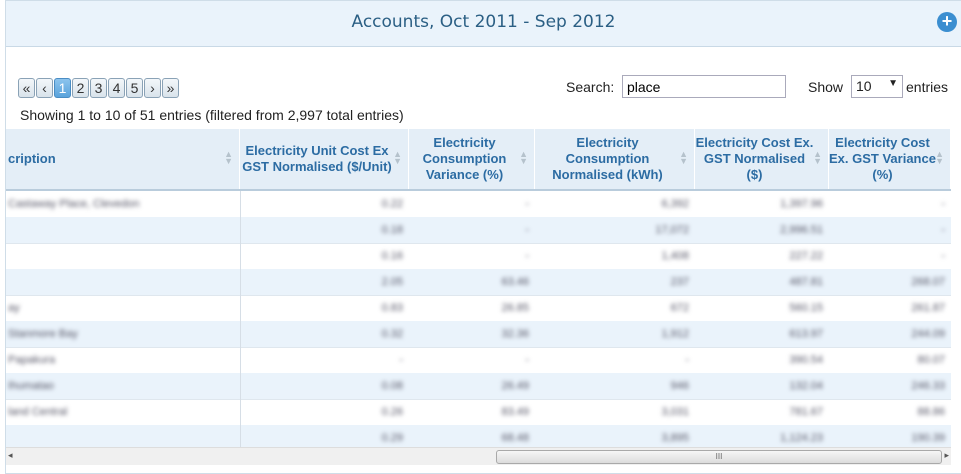  I want to click on table-cell: 26.85, so click(515, 308).